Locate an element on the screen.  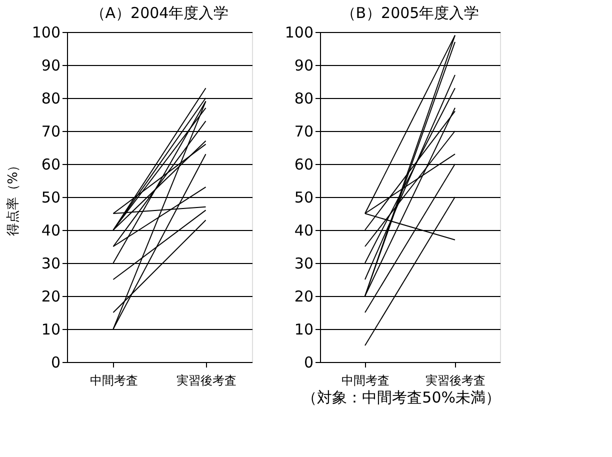
y-axis-title: 得点率（%） is located at coordinates (12, 197).